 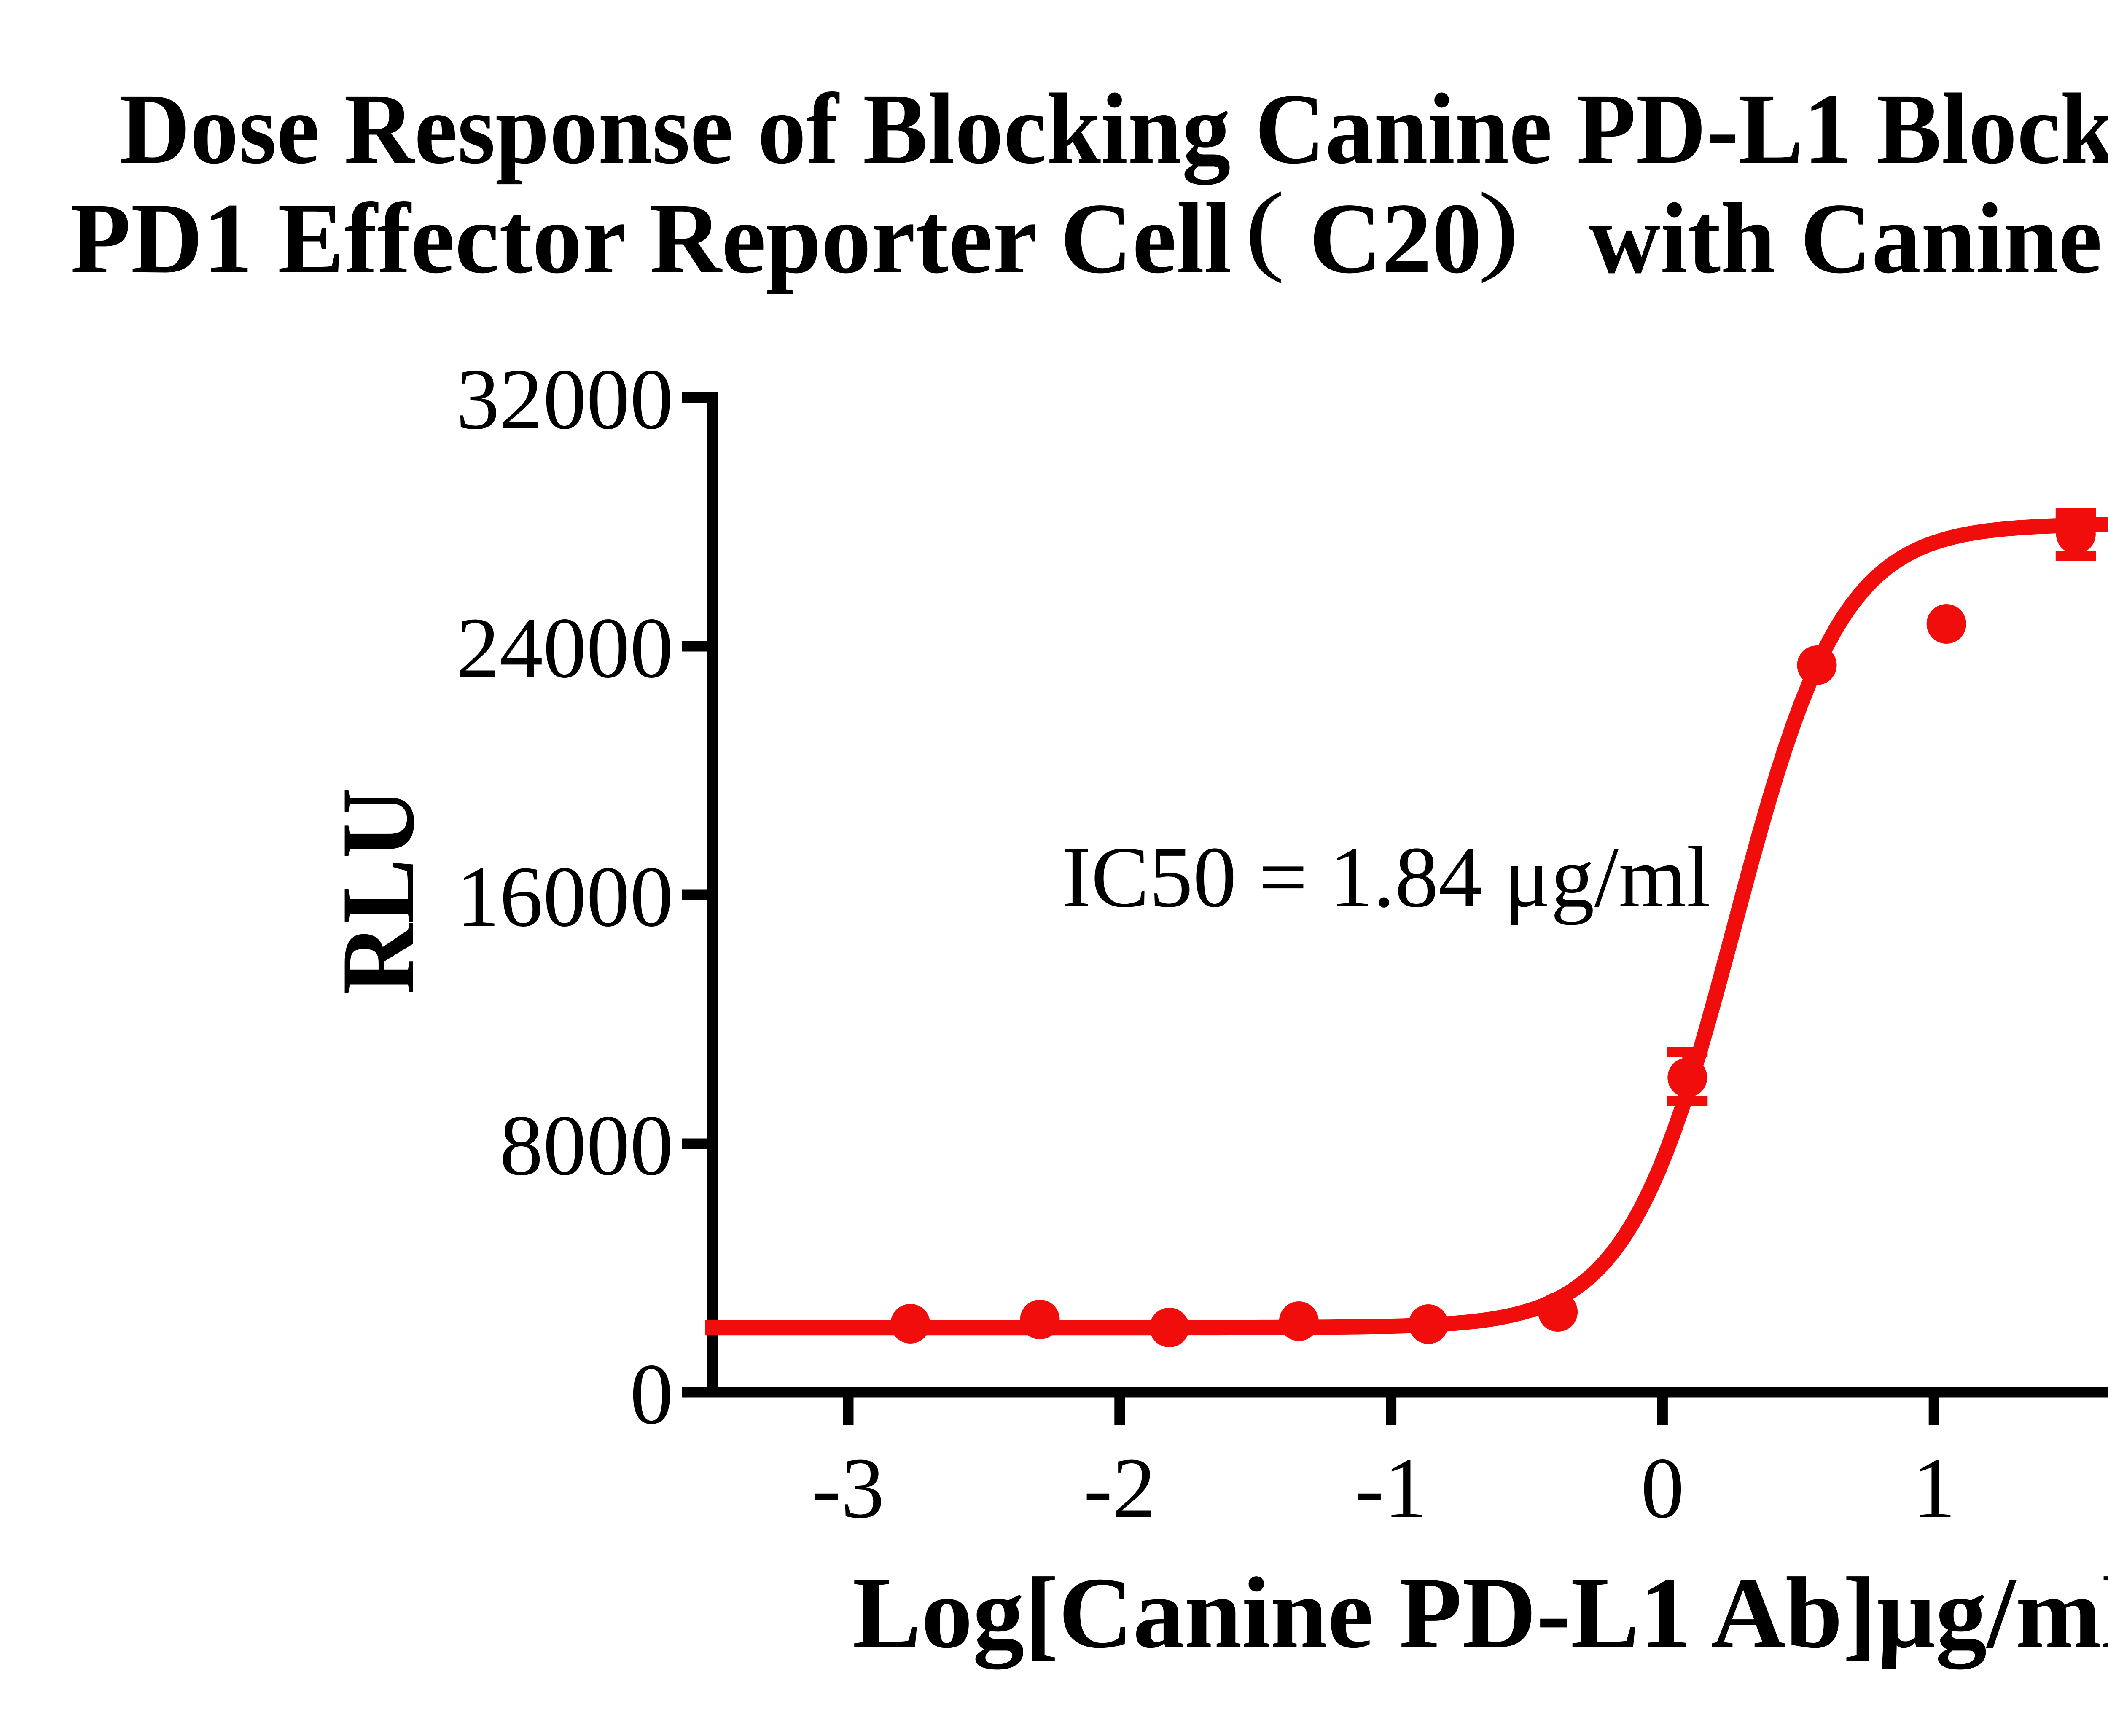 I want to click on svg-text: PD1 Effector Reporter Cell, so click(x=651, y=238).